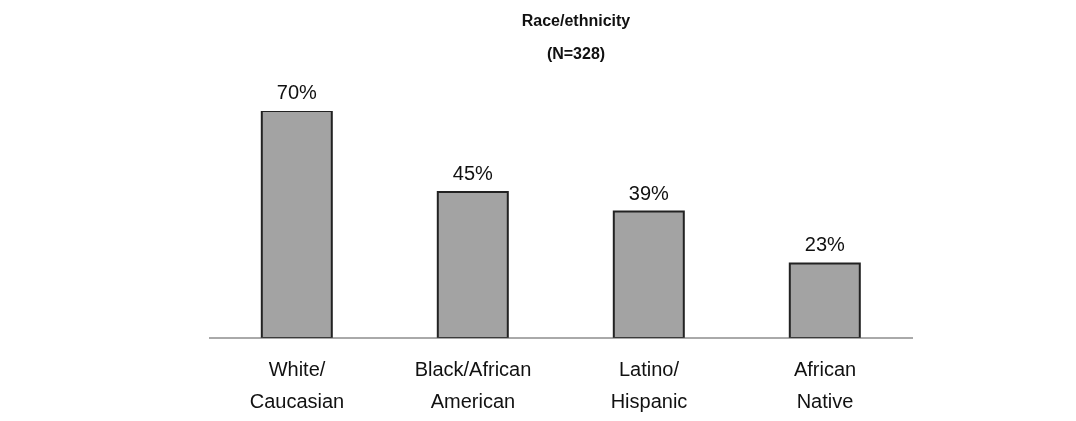  What do you see at coordinates (825, 385) in the screenshot?
I see `x-tick-label: African Native` at bounding box center [825, 385].